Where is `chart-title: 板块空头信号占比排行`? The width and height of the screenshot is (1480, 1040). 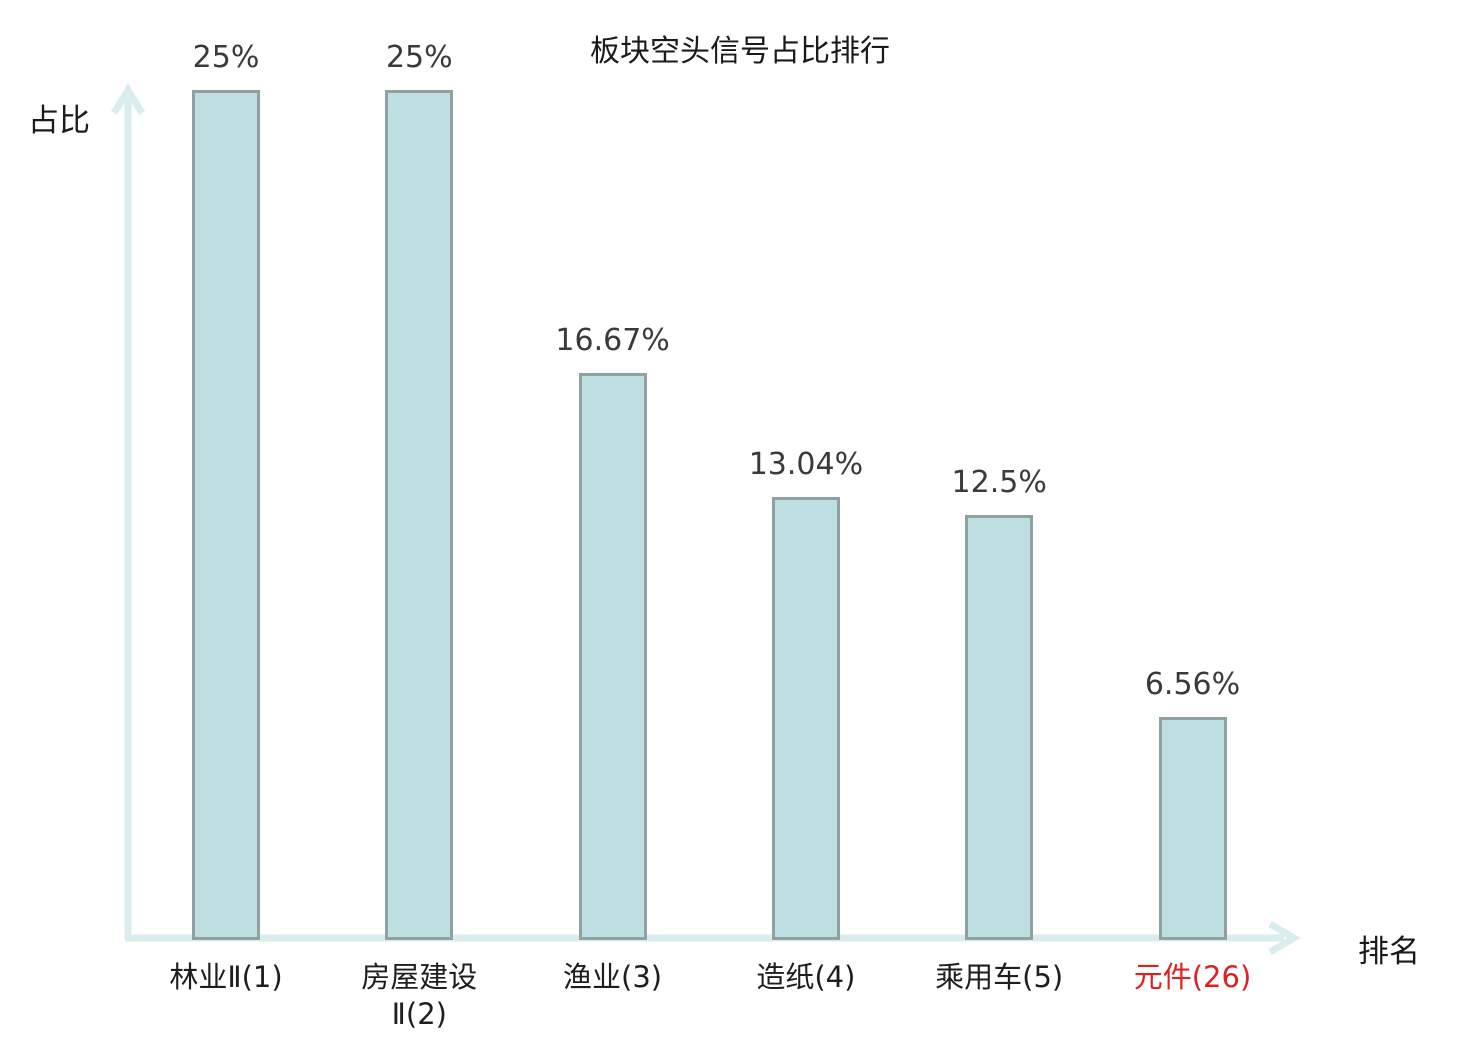
chart-title: 板块空头信号占比排行 is located at coordinates (740, 51).